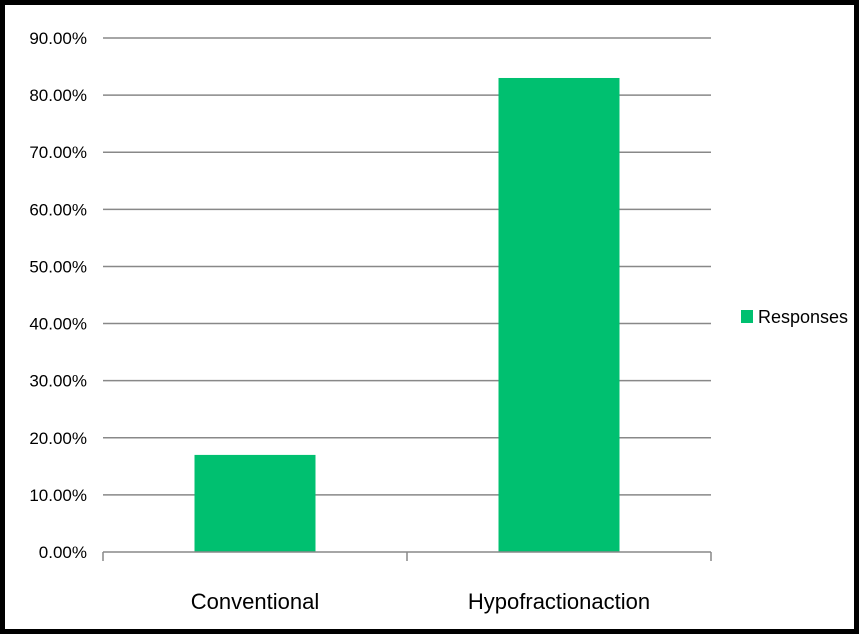 The width and height of the screenshot is (859, 634). What do you see at coordinates (420, 601) in the screenshot?
I see `x-axis-category-labels: Conventional Hypofractionaction` at bounding box center [420, 601].